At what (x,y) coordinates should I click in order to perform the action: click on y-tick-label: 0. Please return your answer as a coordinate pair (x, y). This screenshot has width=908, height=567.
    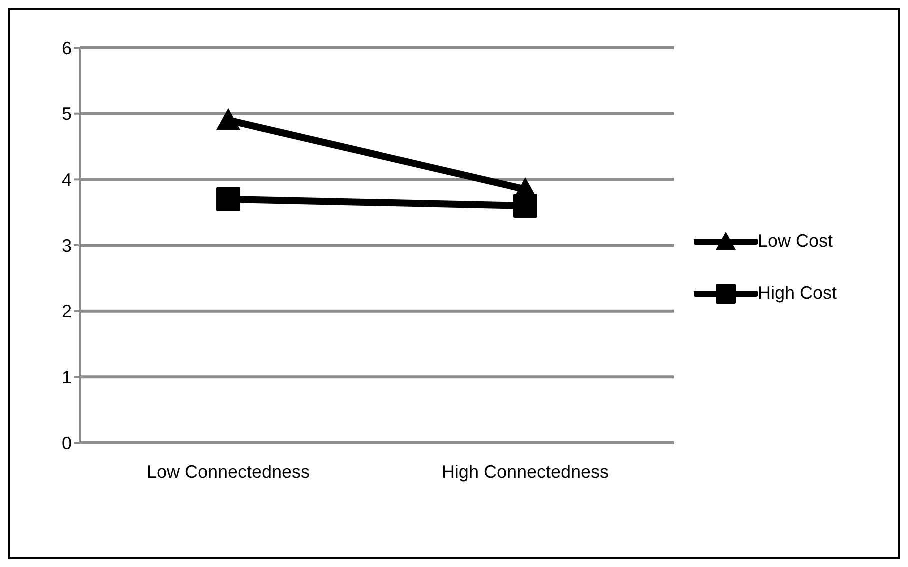
    Looking at the image, I should click on (67, 443).